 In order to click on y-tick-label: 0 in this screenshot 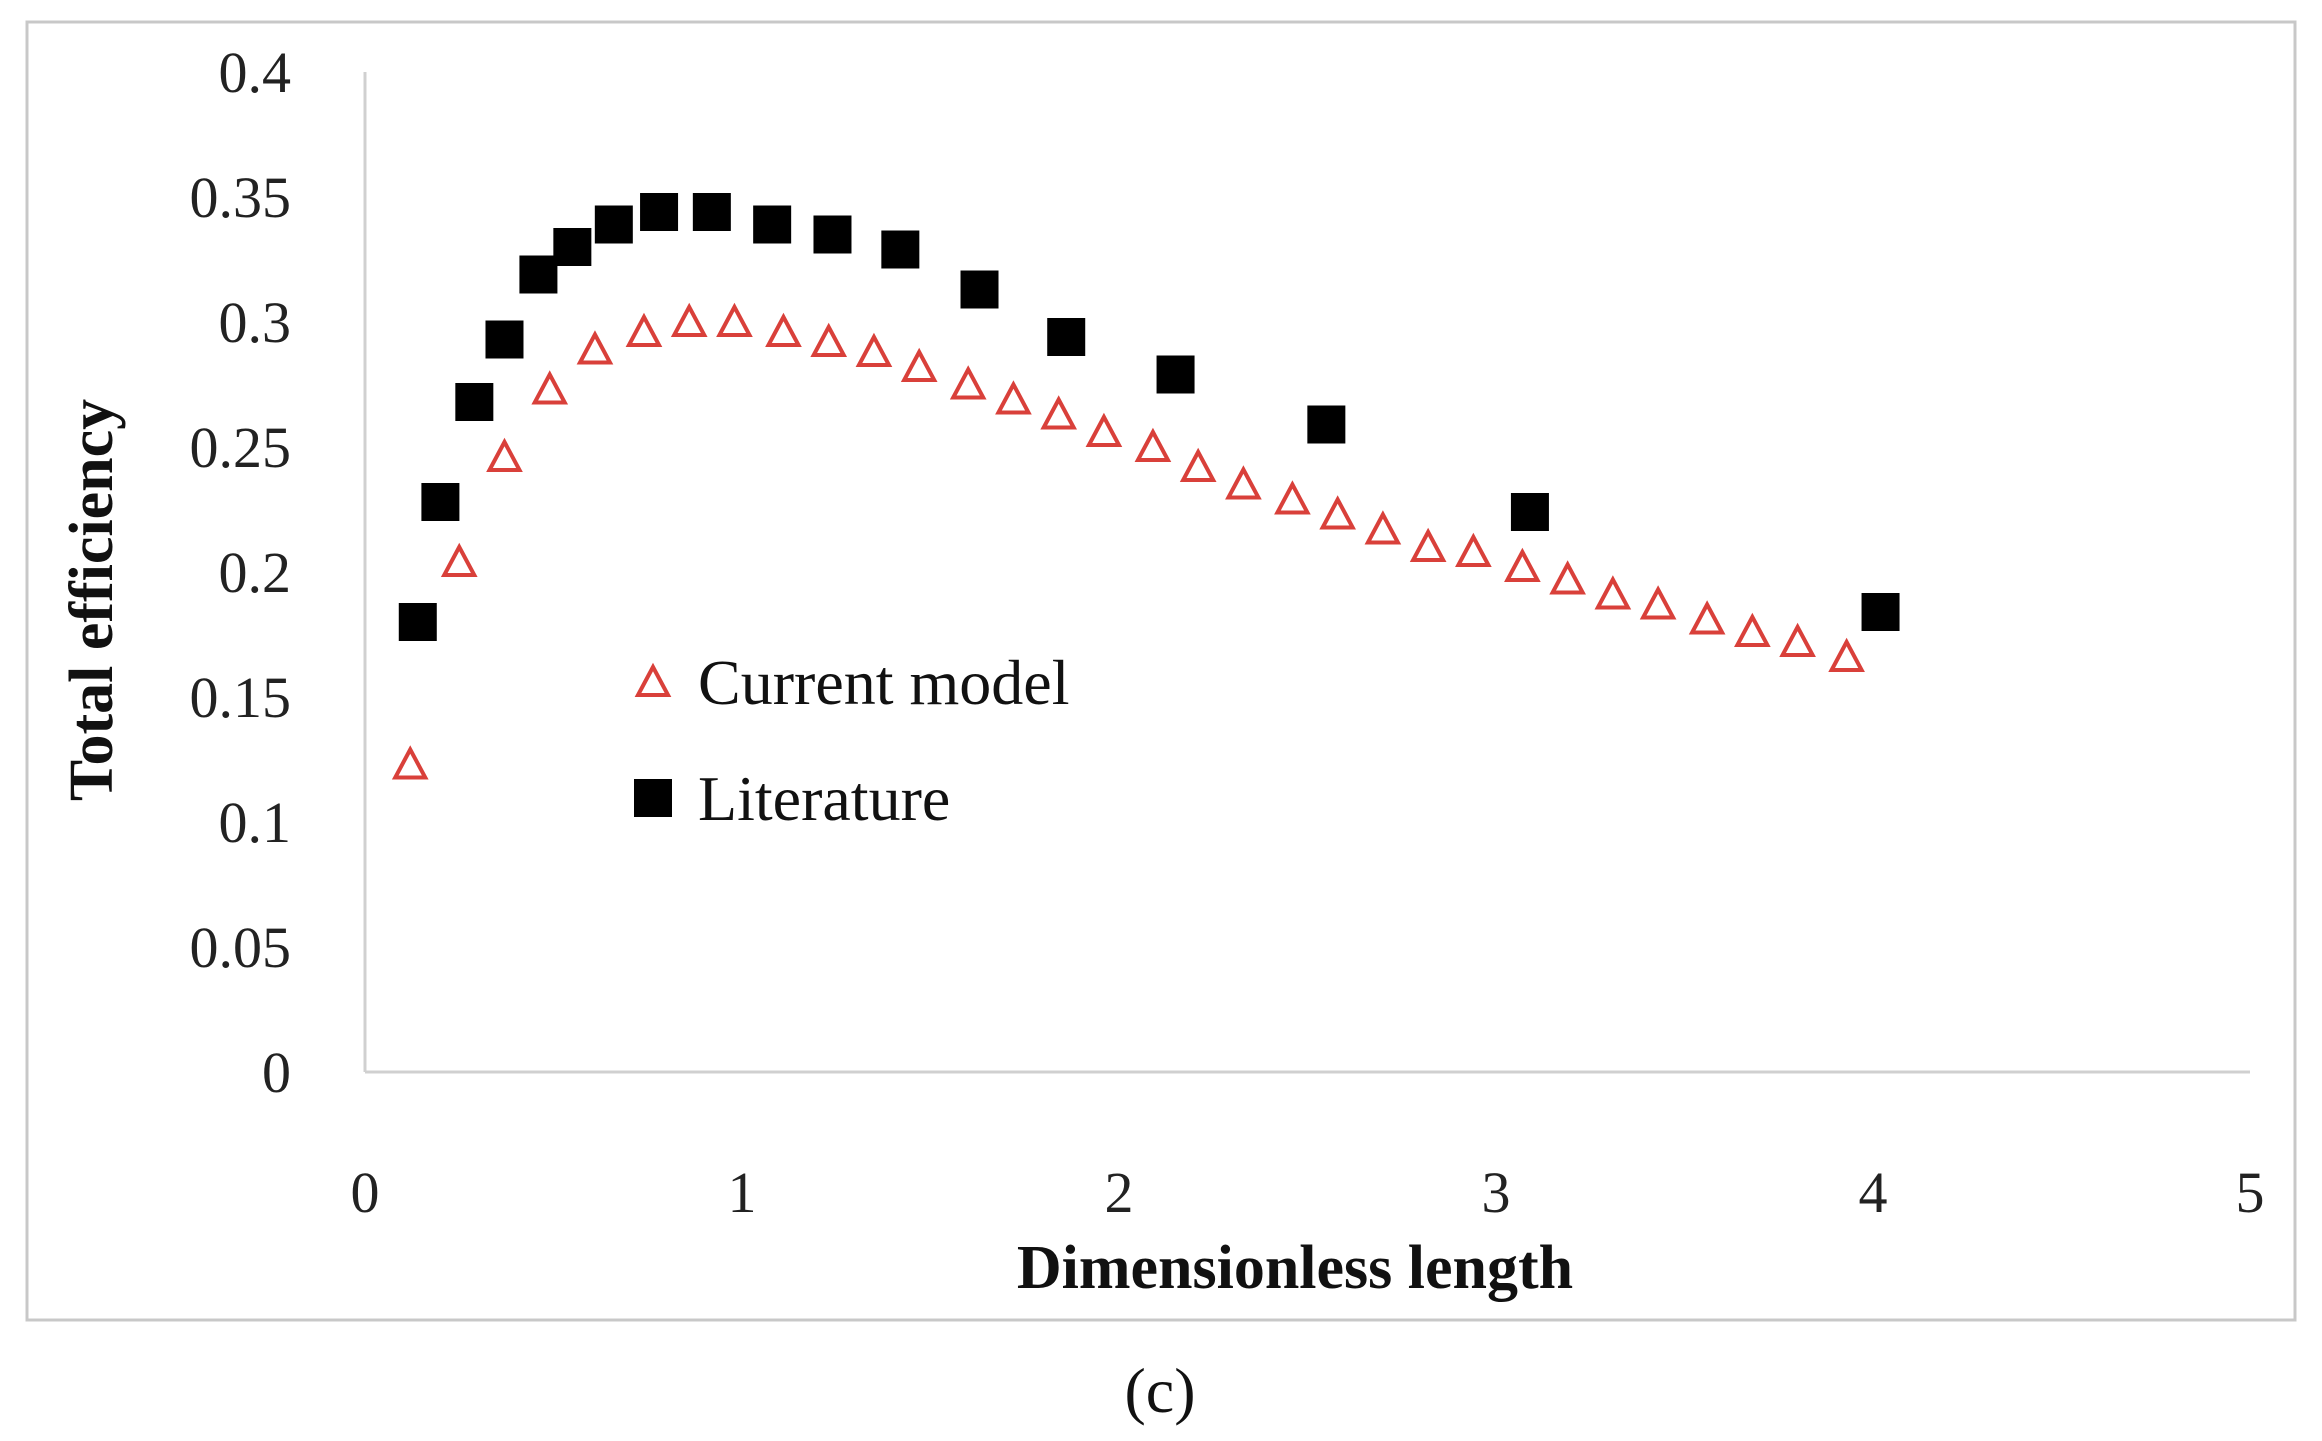, I will do `click(276, 1072)`.